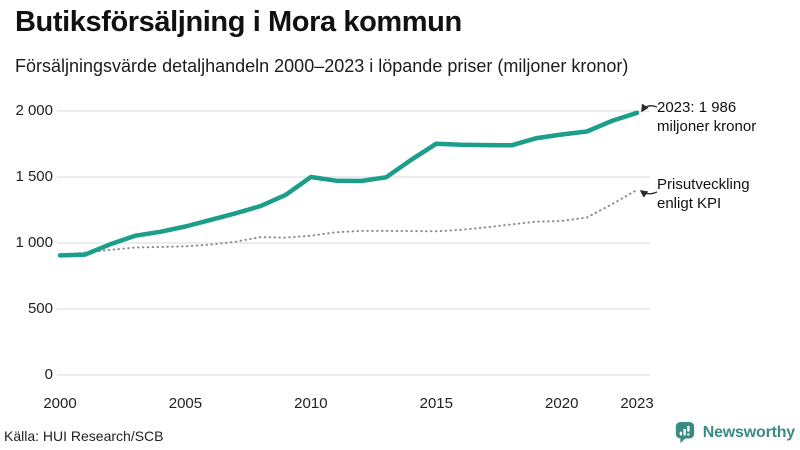  What do you see at coordinates (311, 403) in the screenshot?
I see `x-axis-tick-label: 2010` at bounding box center [311, 403].